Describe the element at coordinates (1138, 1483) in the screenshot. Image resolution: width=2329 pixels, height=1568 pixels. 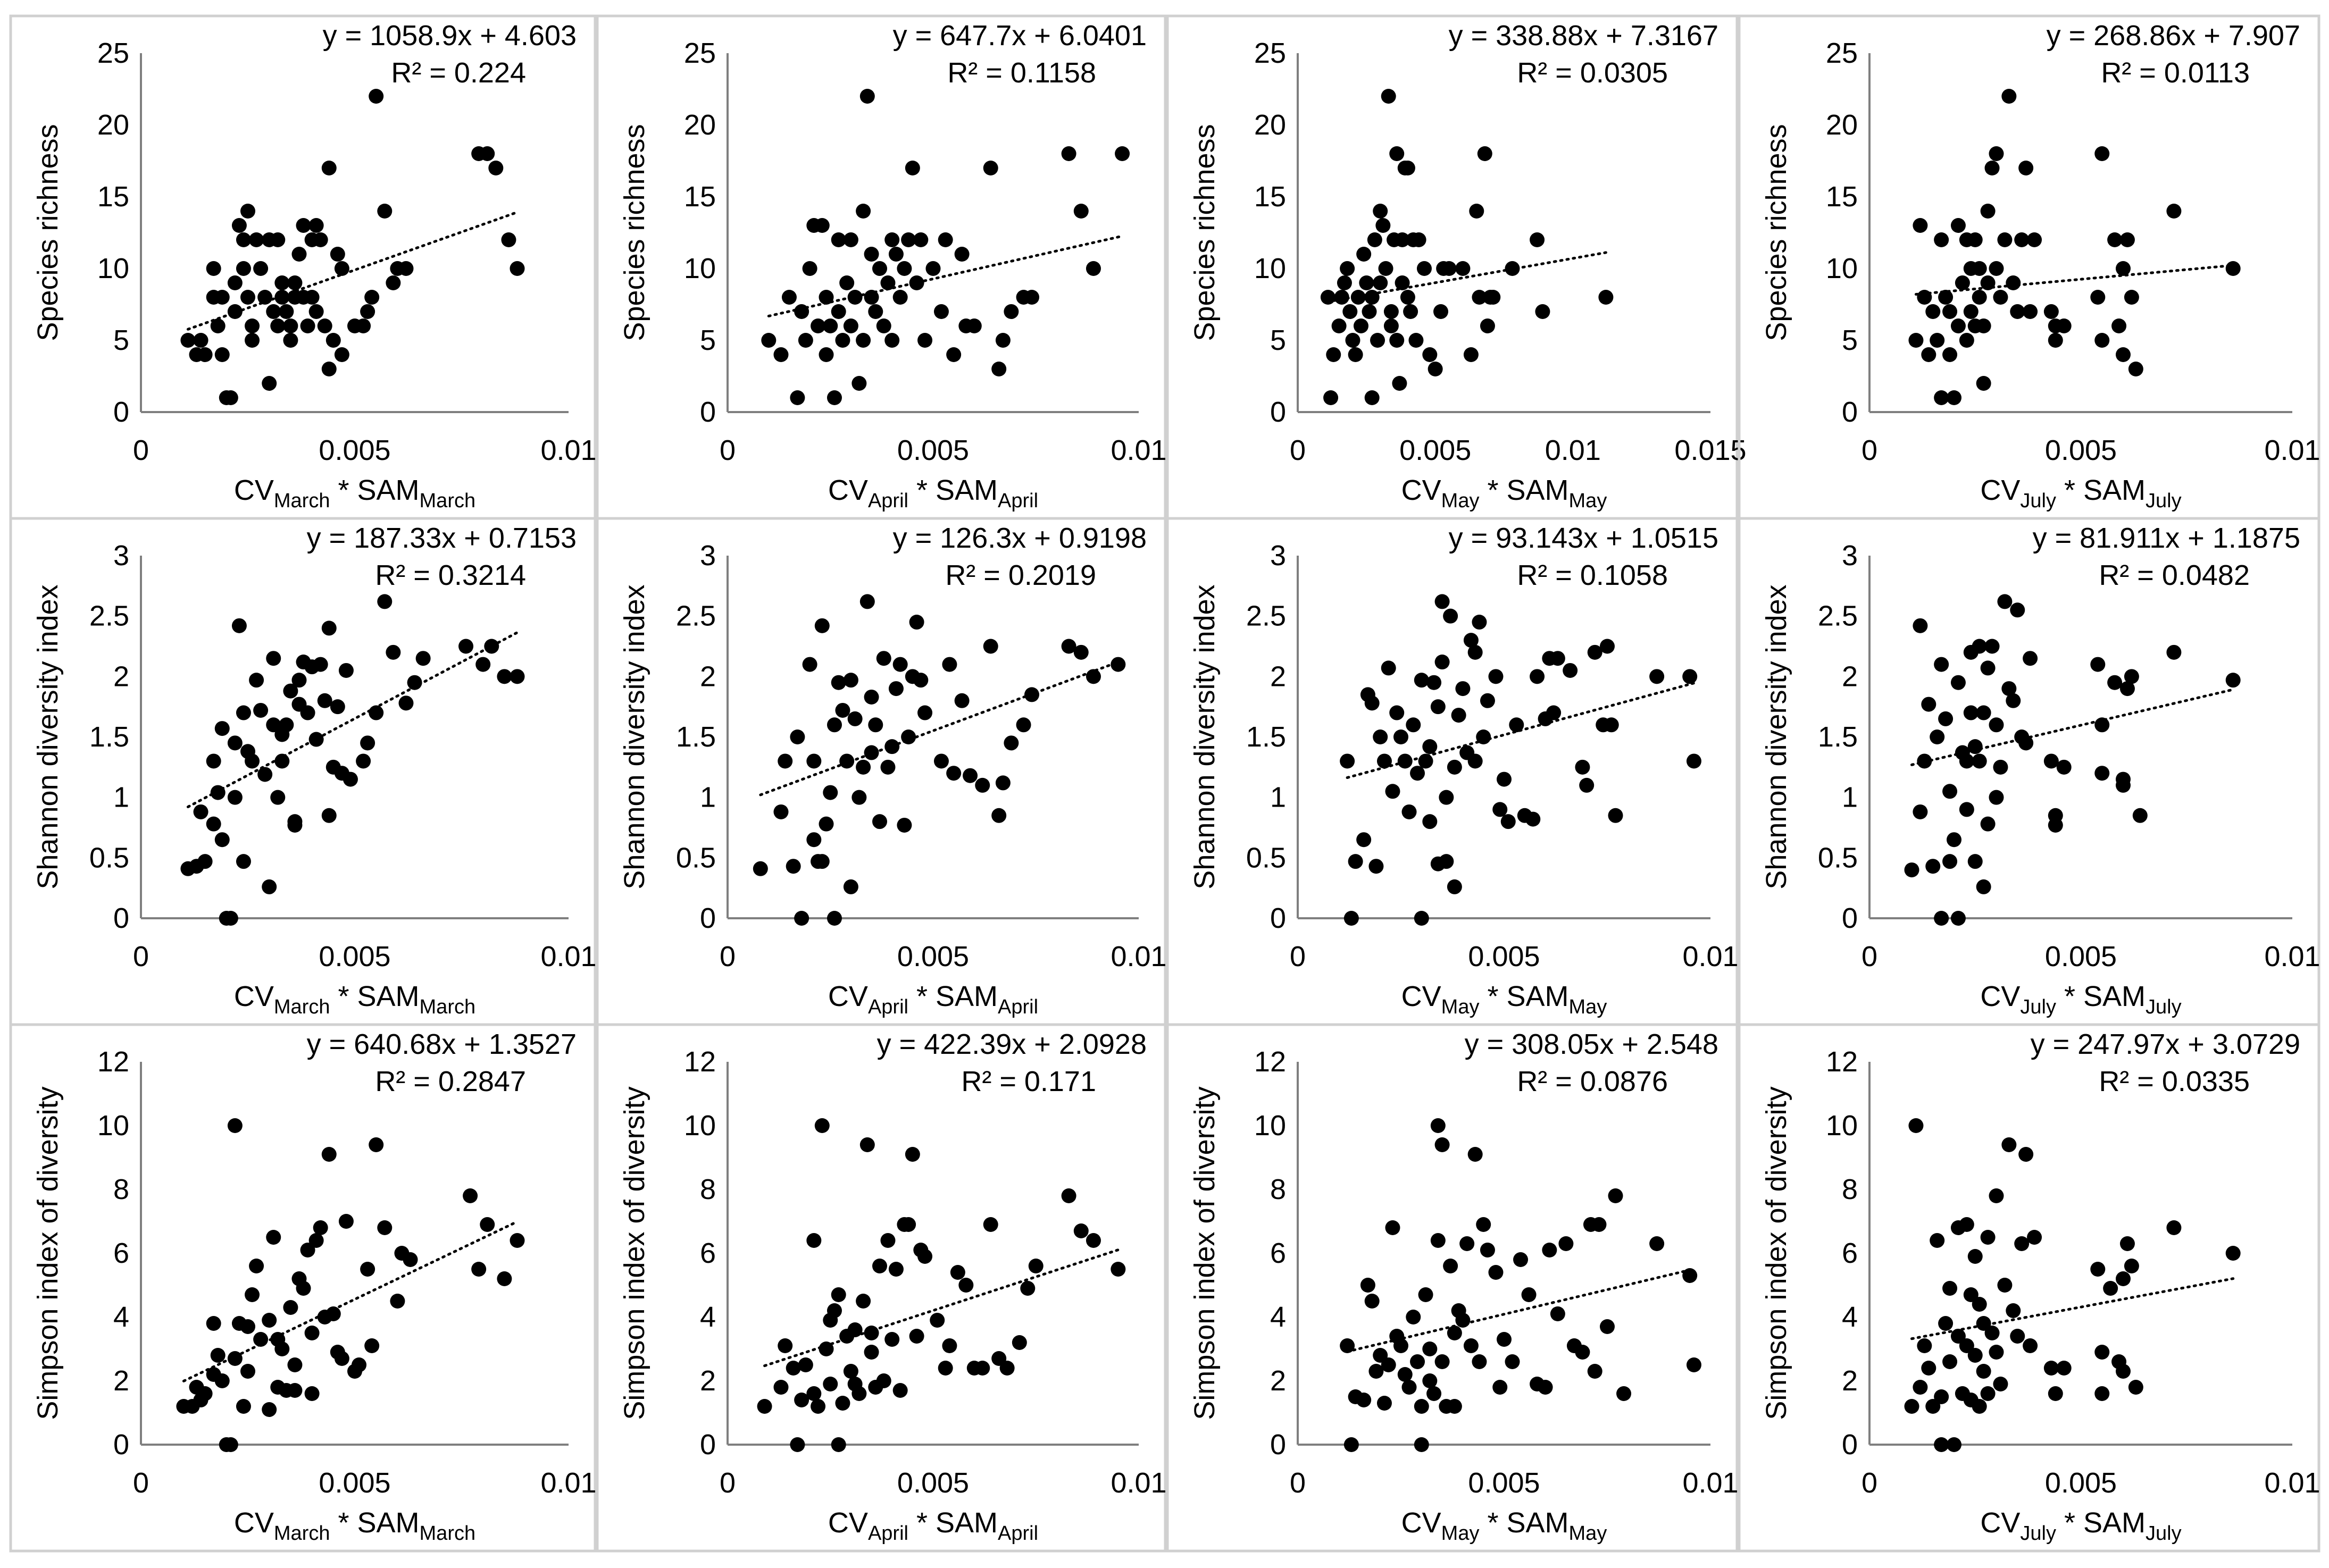
I see `x-tick-label: 0.01` at that location.